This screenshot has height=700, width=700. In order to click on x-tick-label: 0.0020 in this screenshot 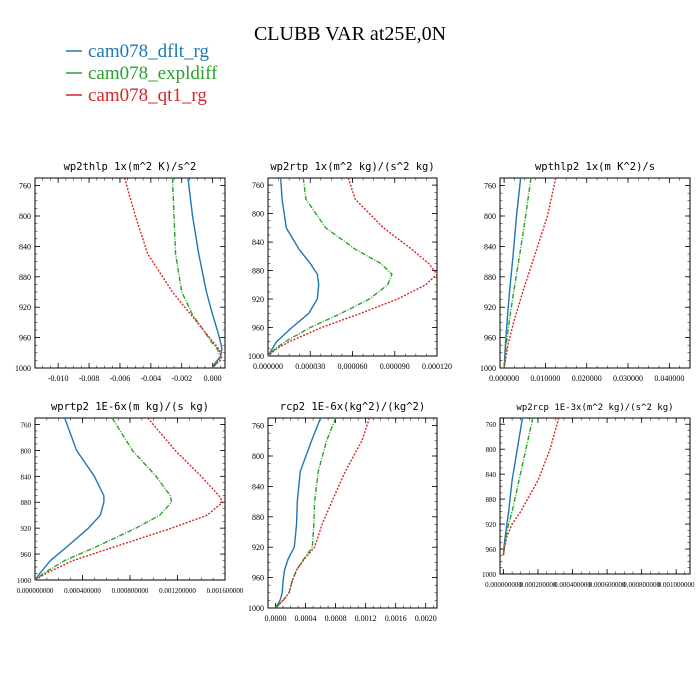, I will do `click(426, 618)`.